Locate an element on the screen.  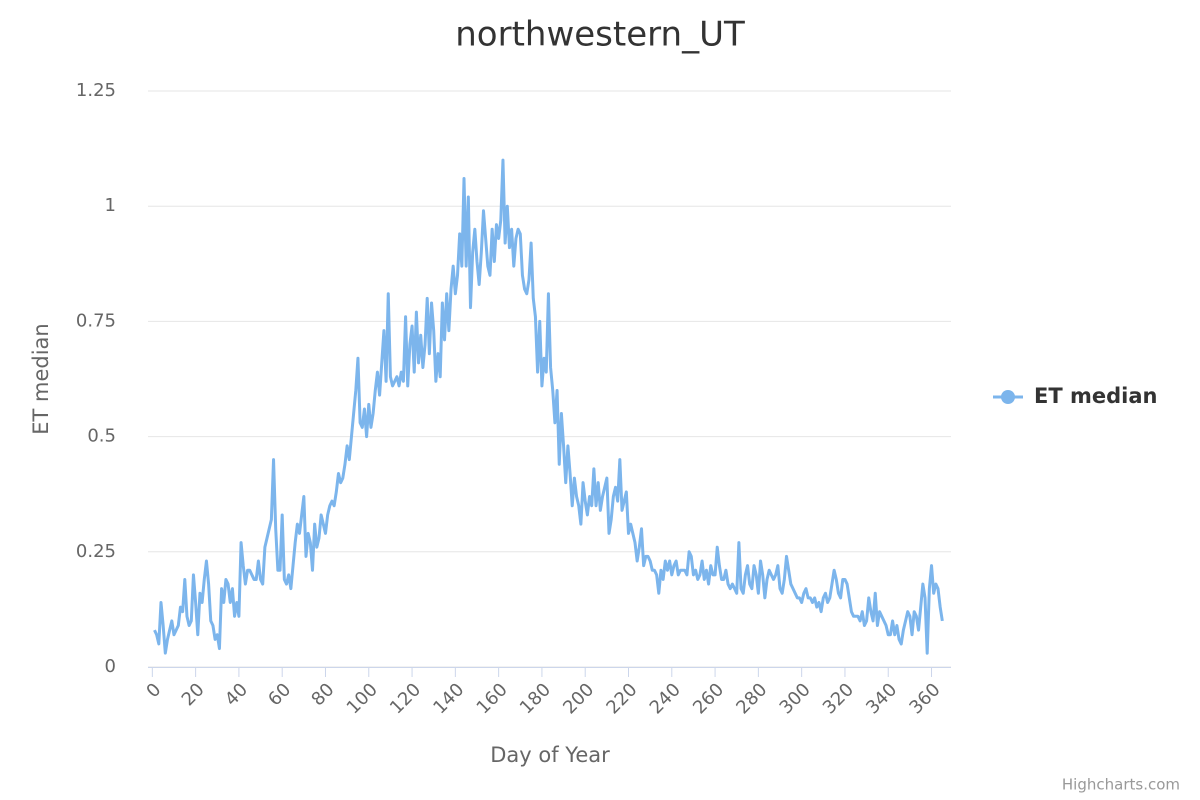
y-tick-label: 0.5 is located at coordinates (101, 436).